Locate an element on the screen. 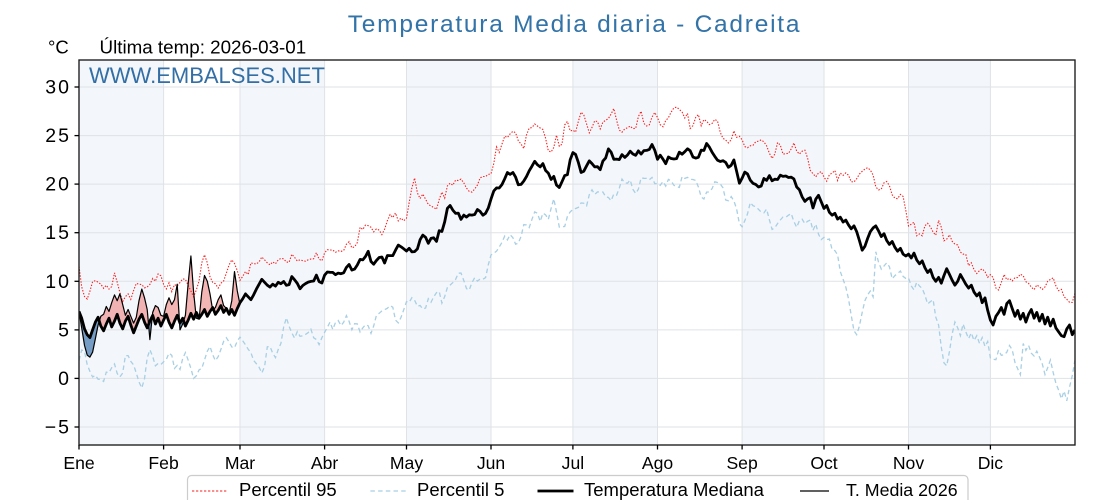 This screenshot has width=1120, height=500. svg-text: Nov is located at coordinates (908, 463).